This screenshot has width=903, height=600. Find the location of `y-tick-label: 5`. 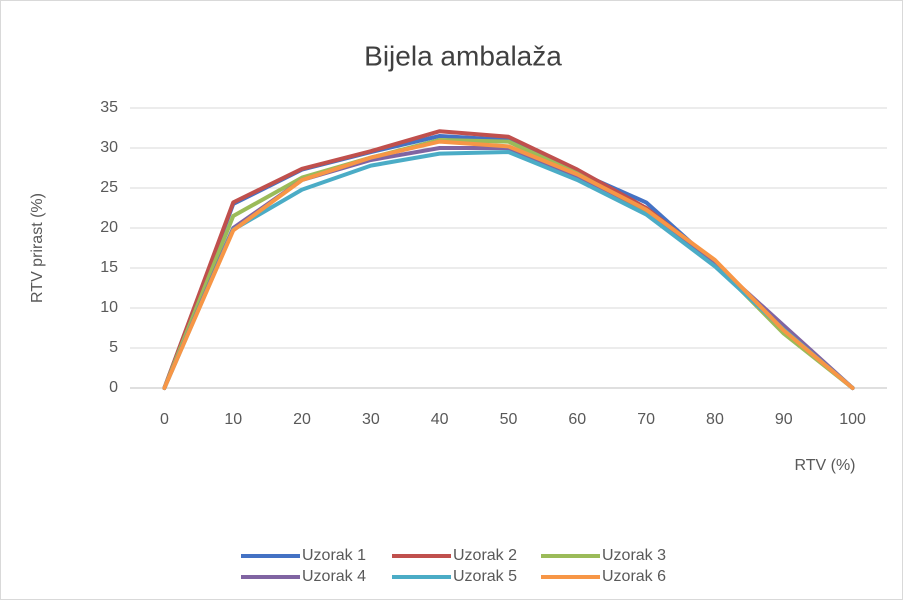

y-tick-label: 5 is located at coordinates (113, 347).